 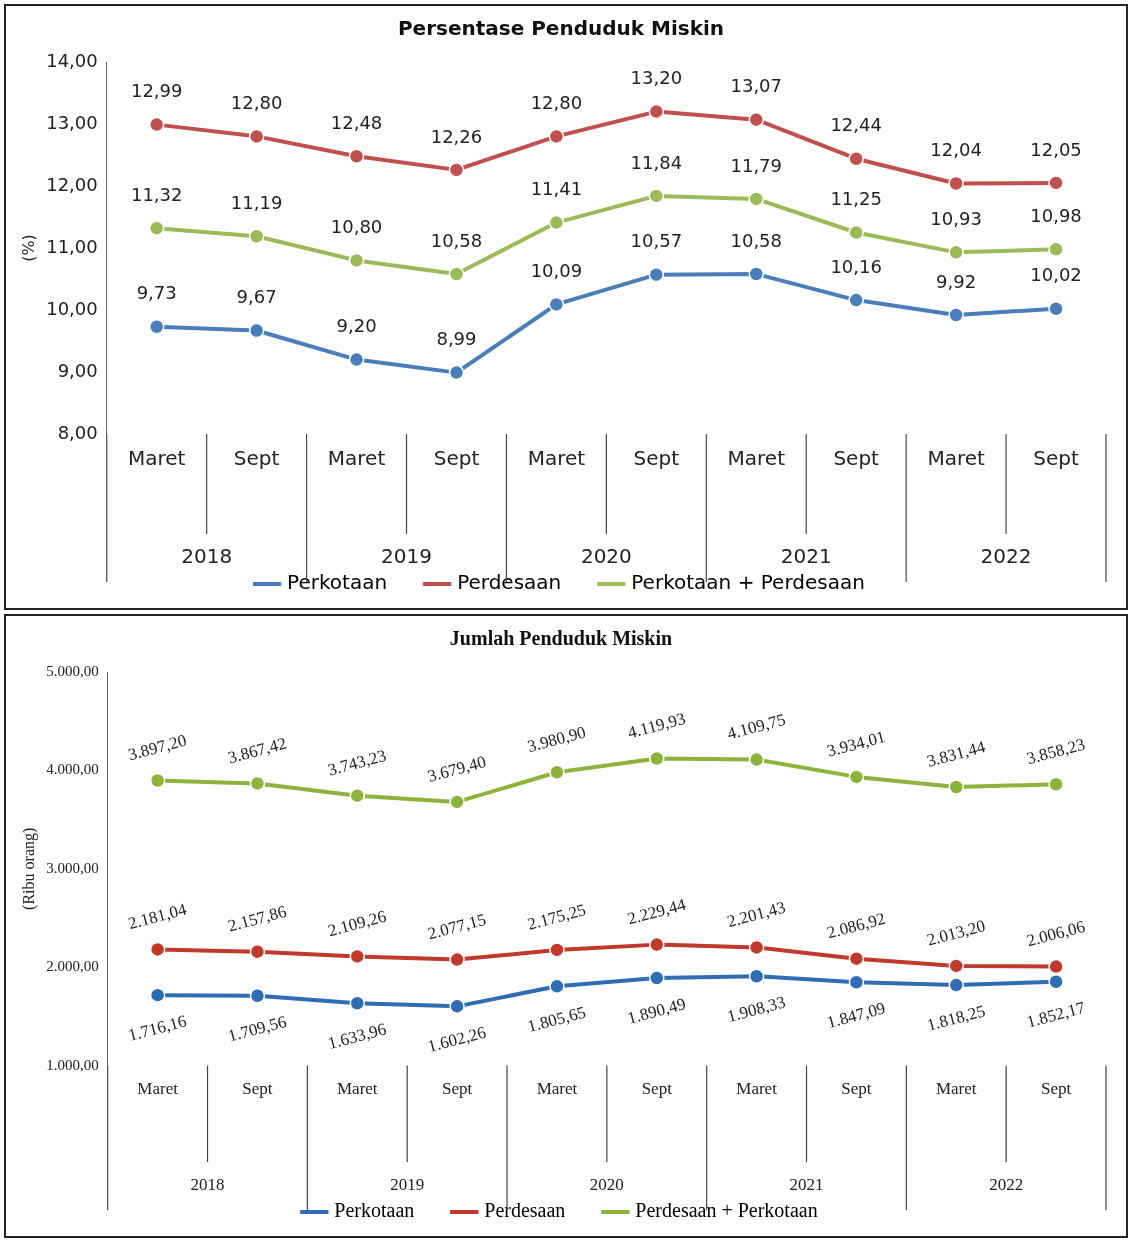 What do you see at coordinates (856, 199) in the screenshot?
I see `data-label: 11,25` at bounding box center [856, 199].